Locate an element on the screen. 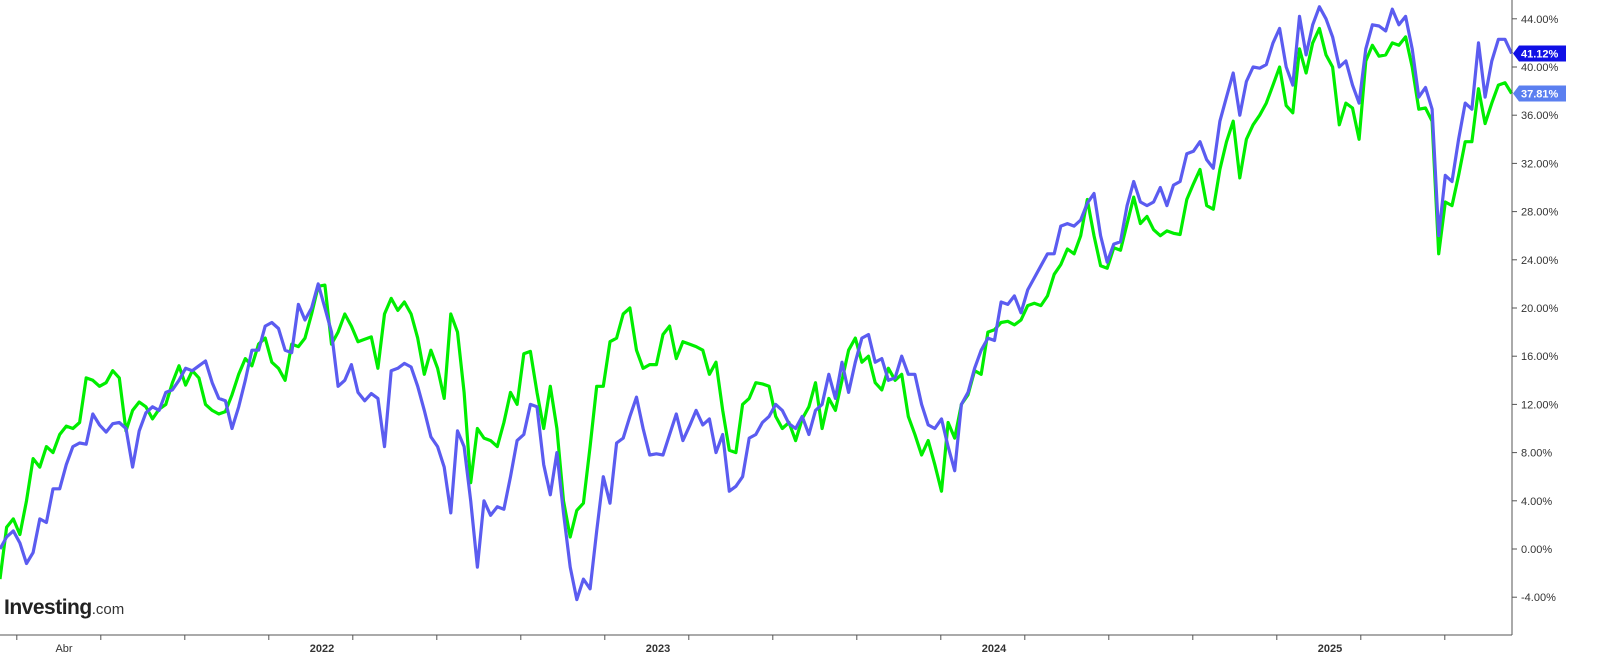  last-value-label-2: 41.12% is located at coordinates (1539, 53).